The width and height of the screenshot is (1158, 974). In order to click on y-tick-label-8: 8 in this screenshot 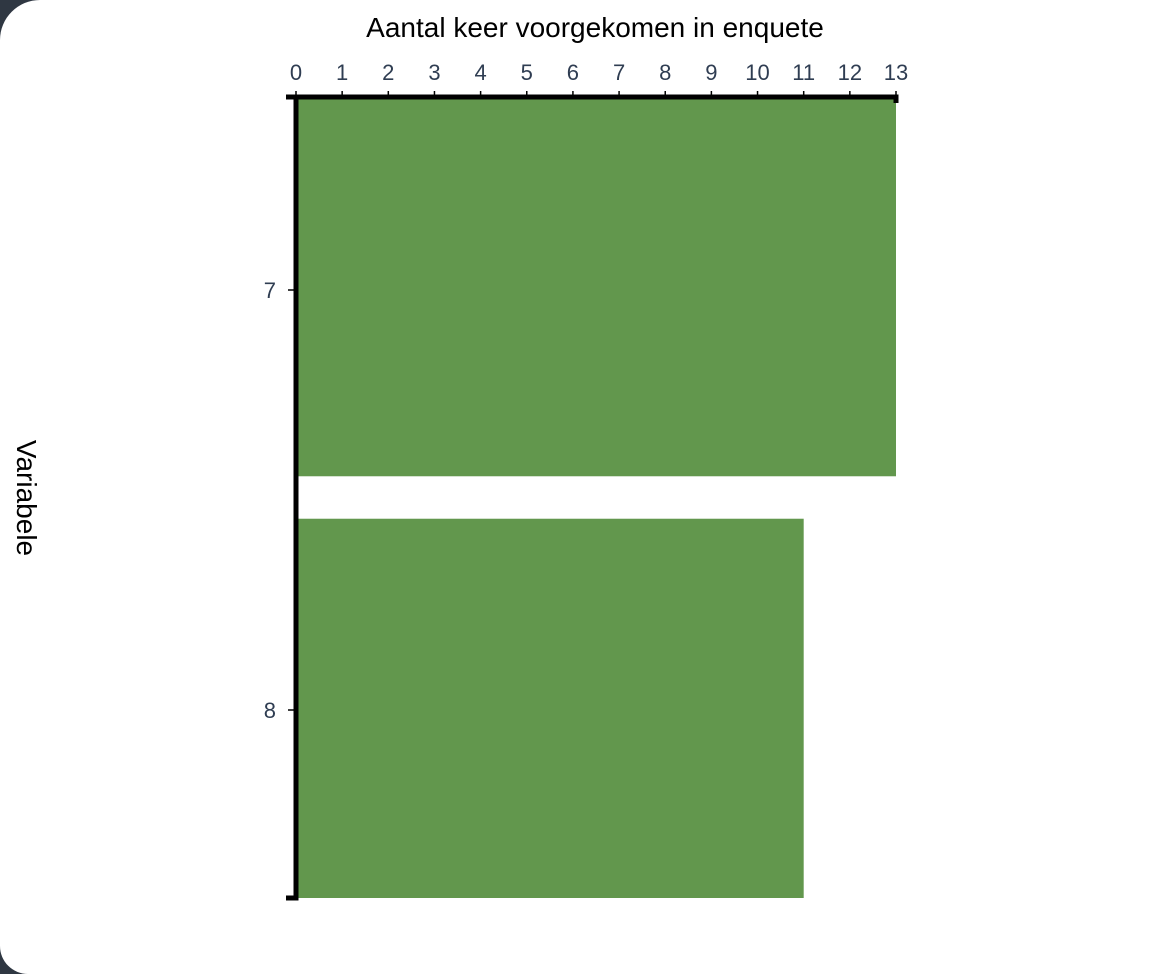, I will do `click(270, 710)`.